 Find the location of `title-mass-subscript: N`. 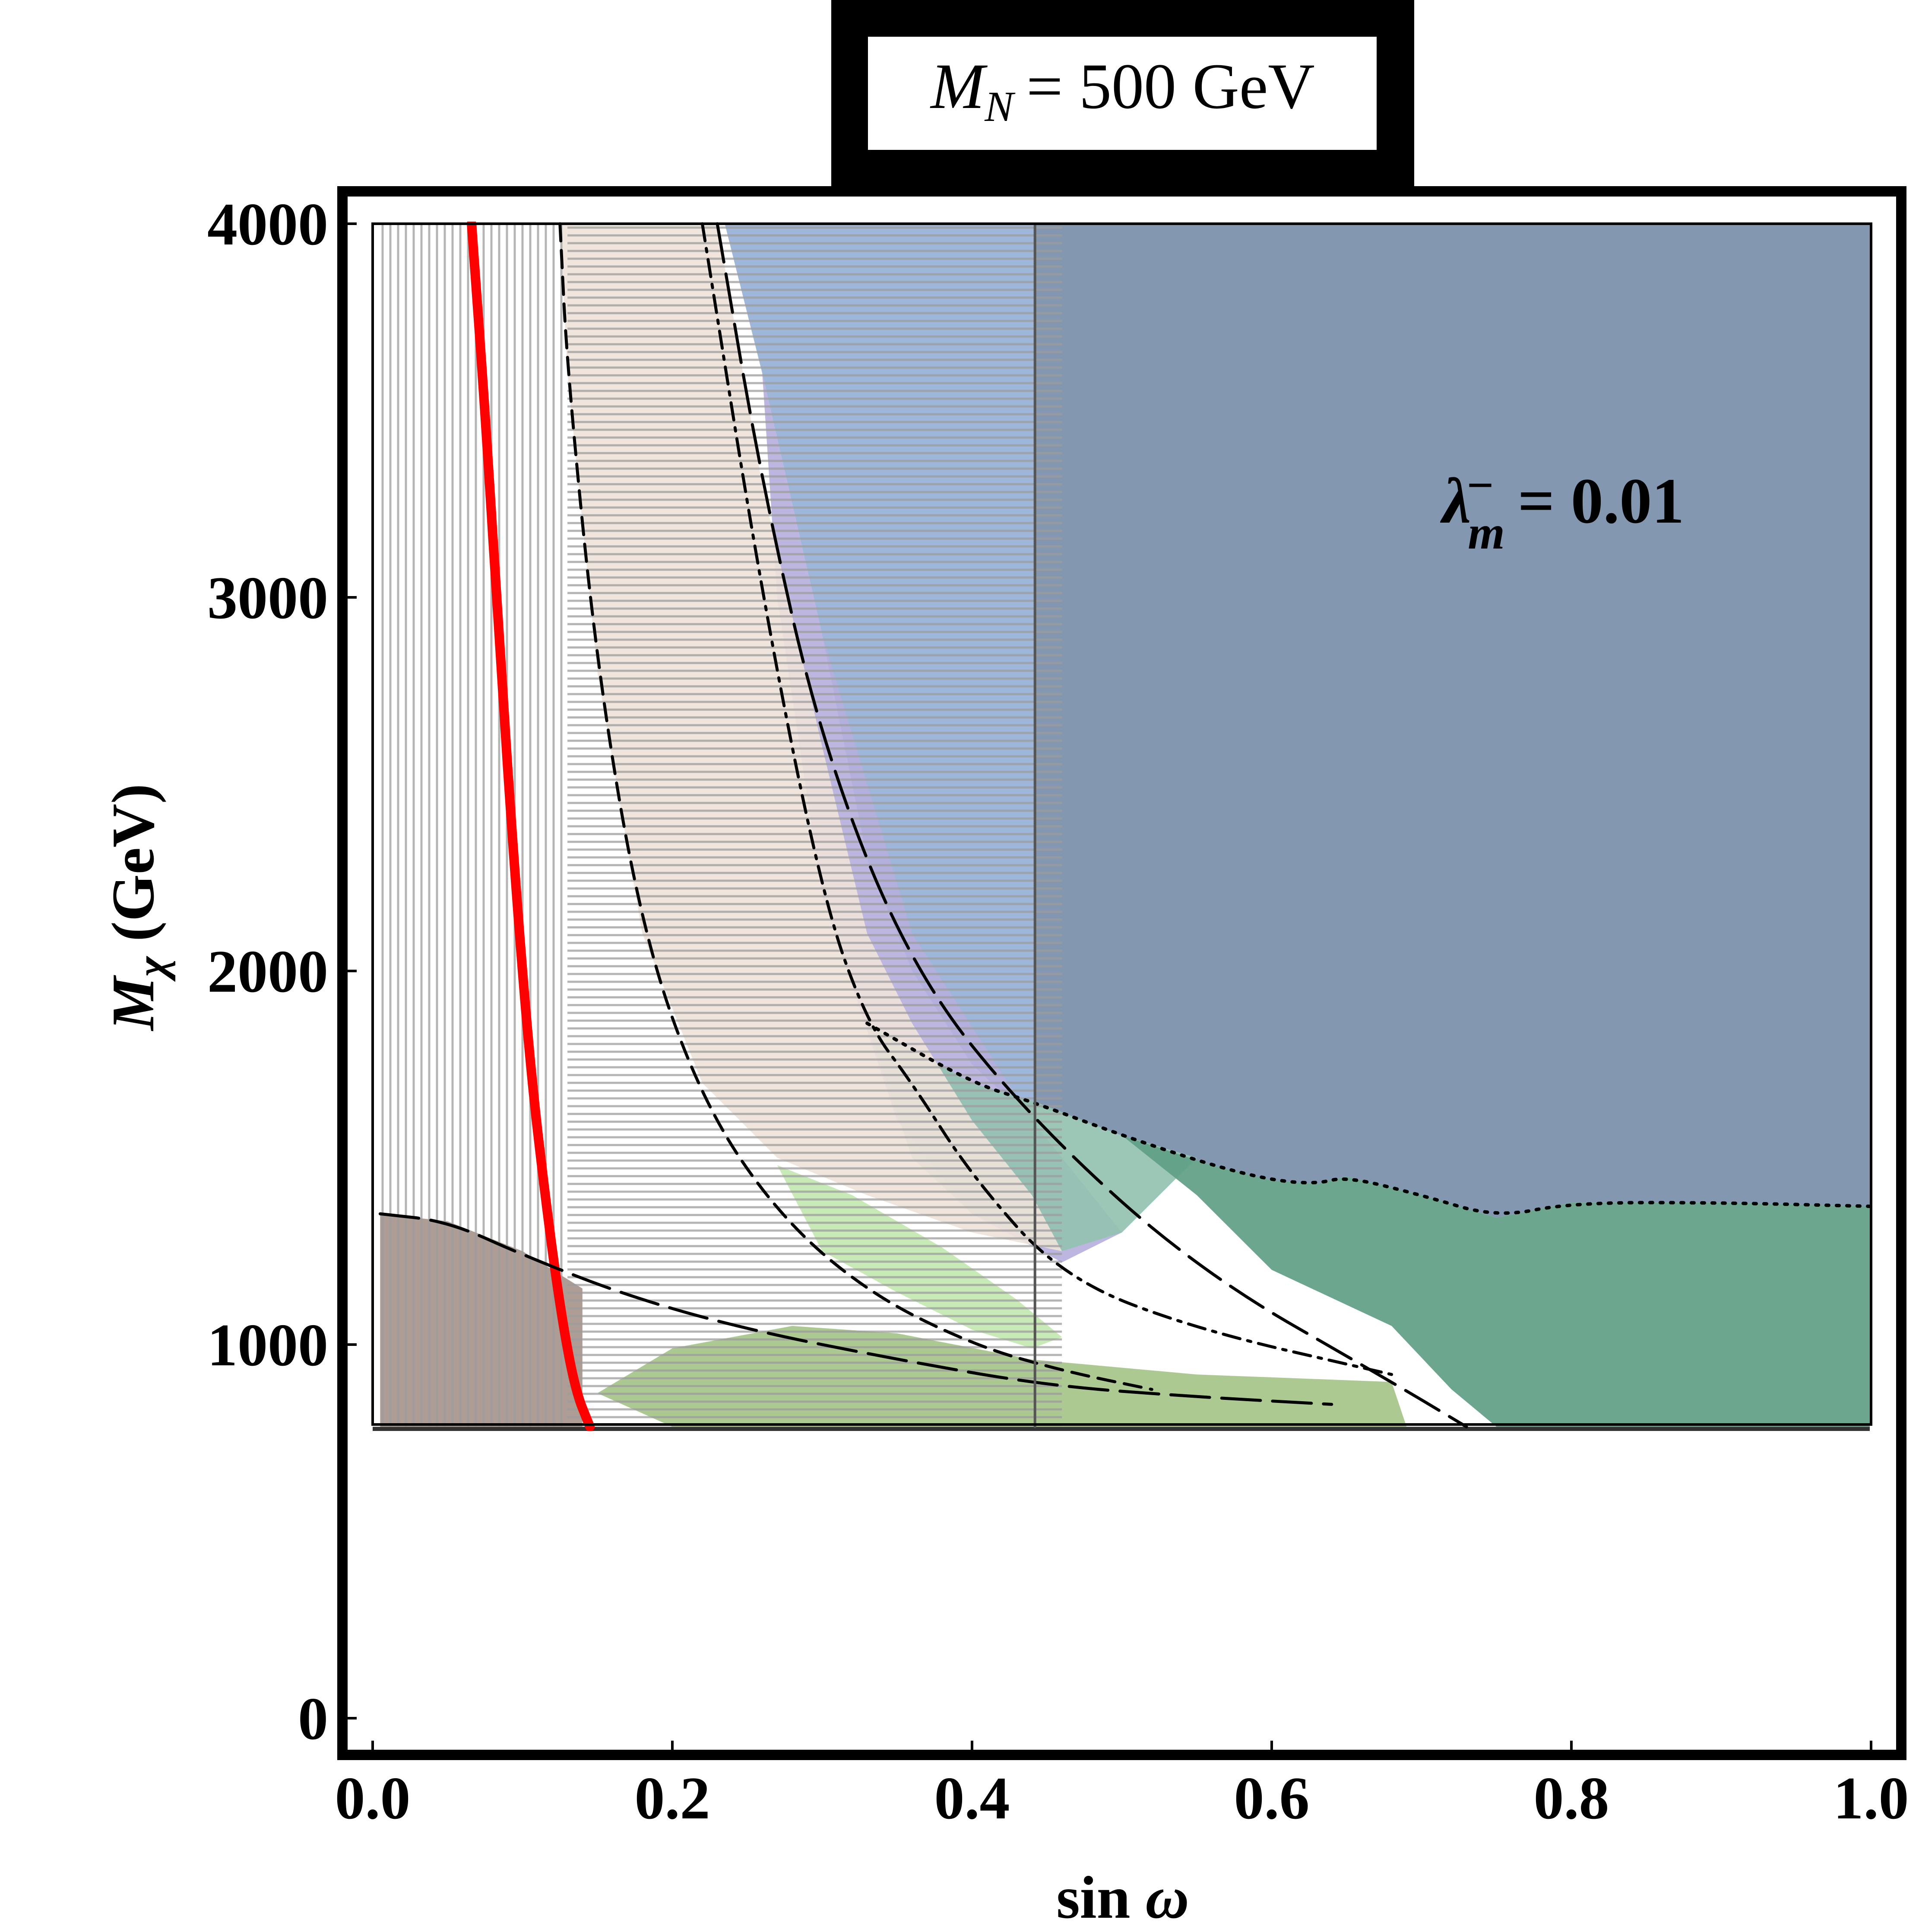

title-mass-subscript: N is located at coordinates (1000, 106).